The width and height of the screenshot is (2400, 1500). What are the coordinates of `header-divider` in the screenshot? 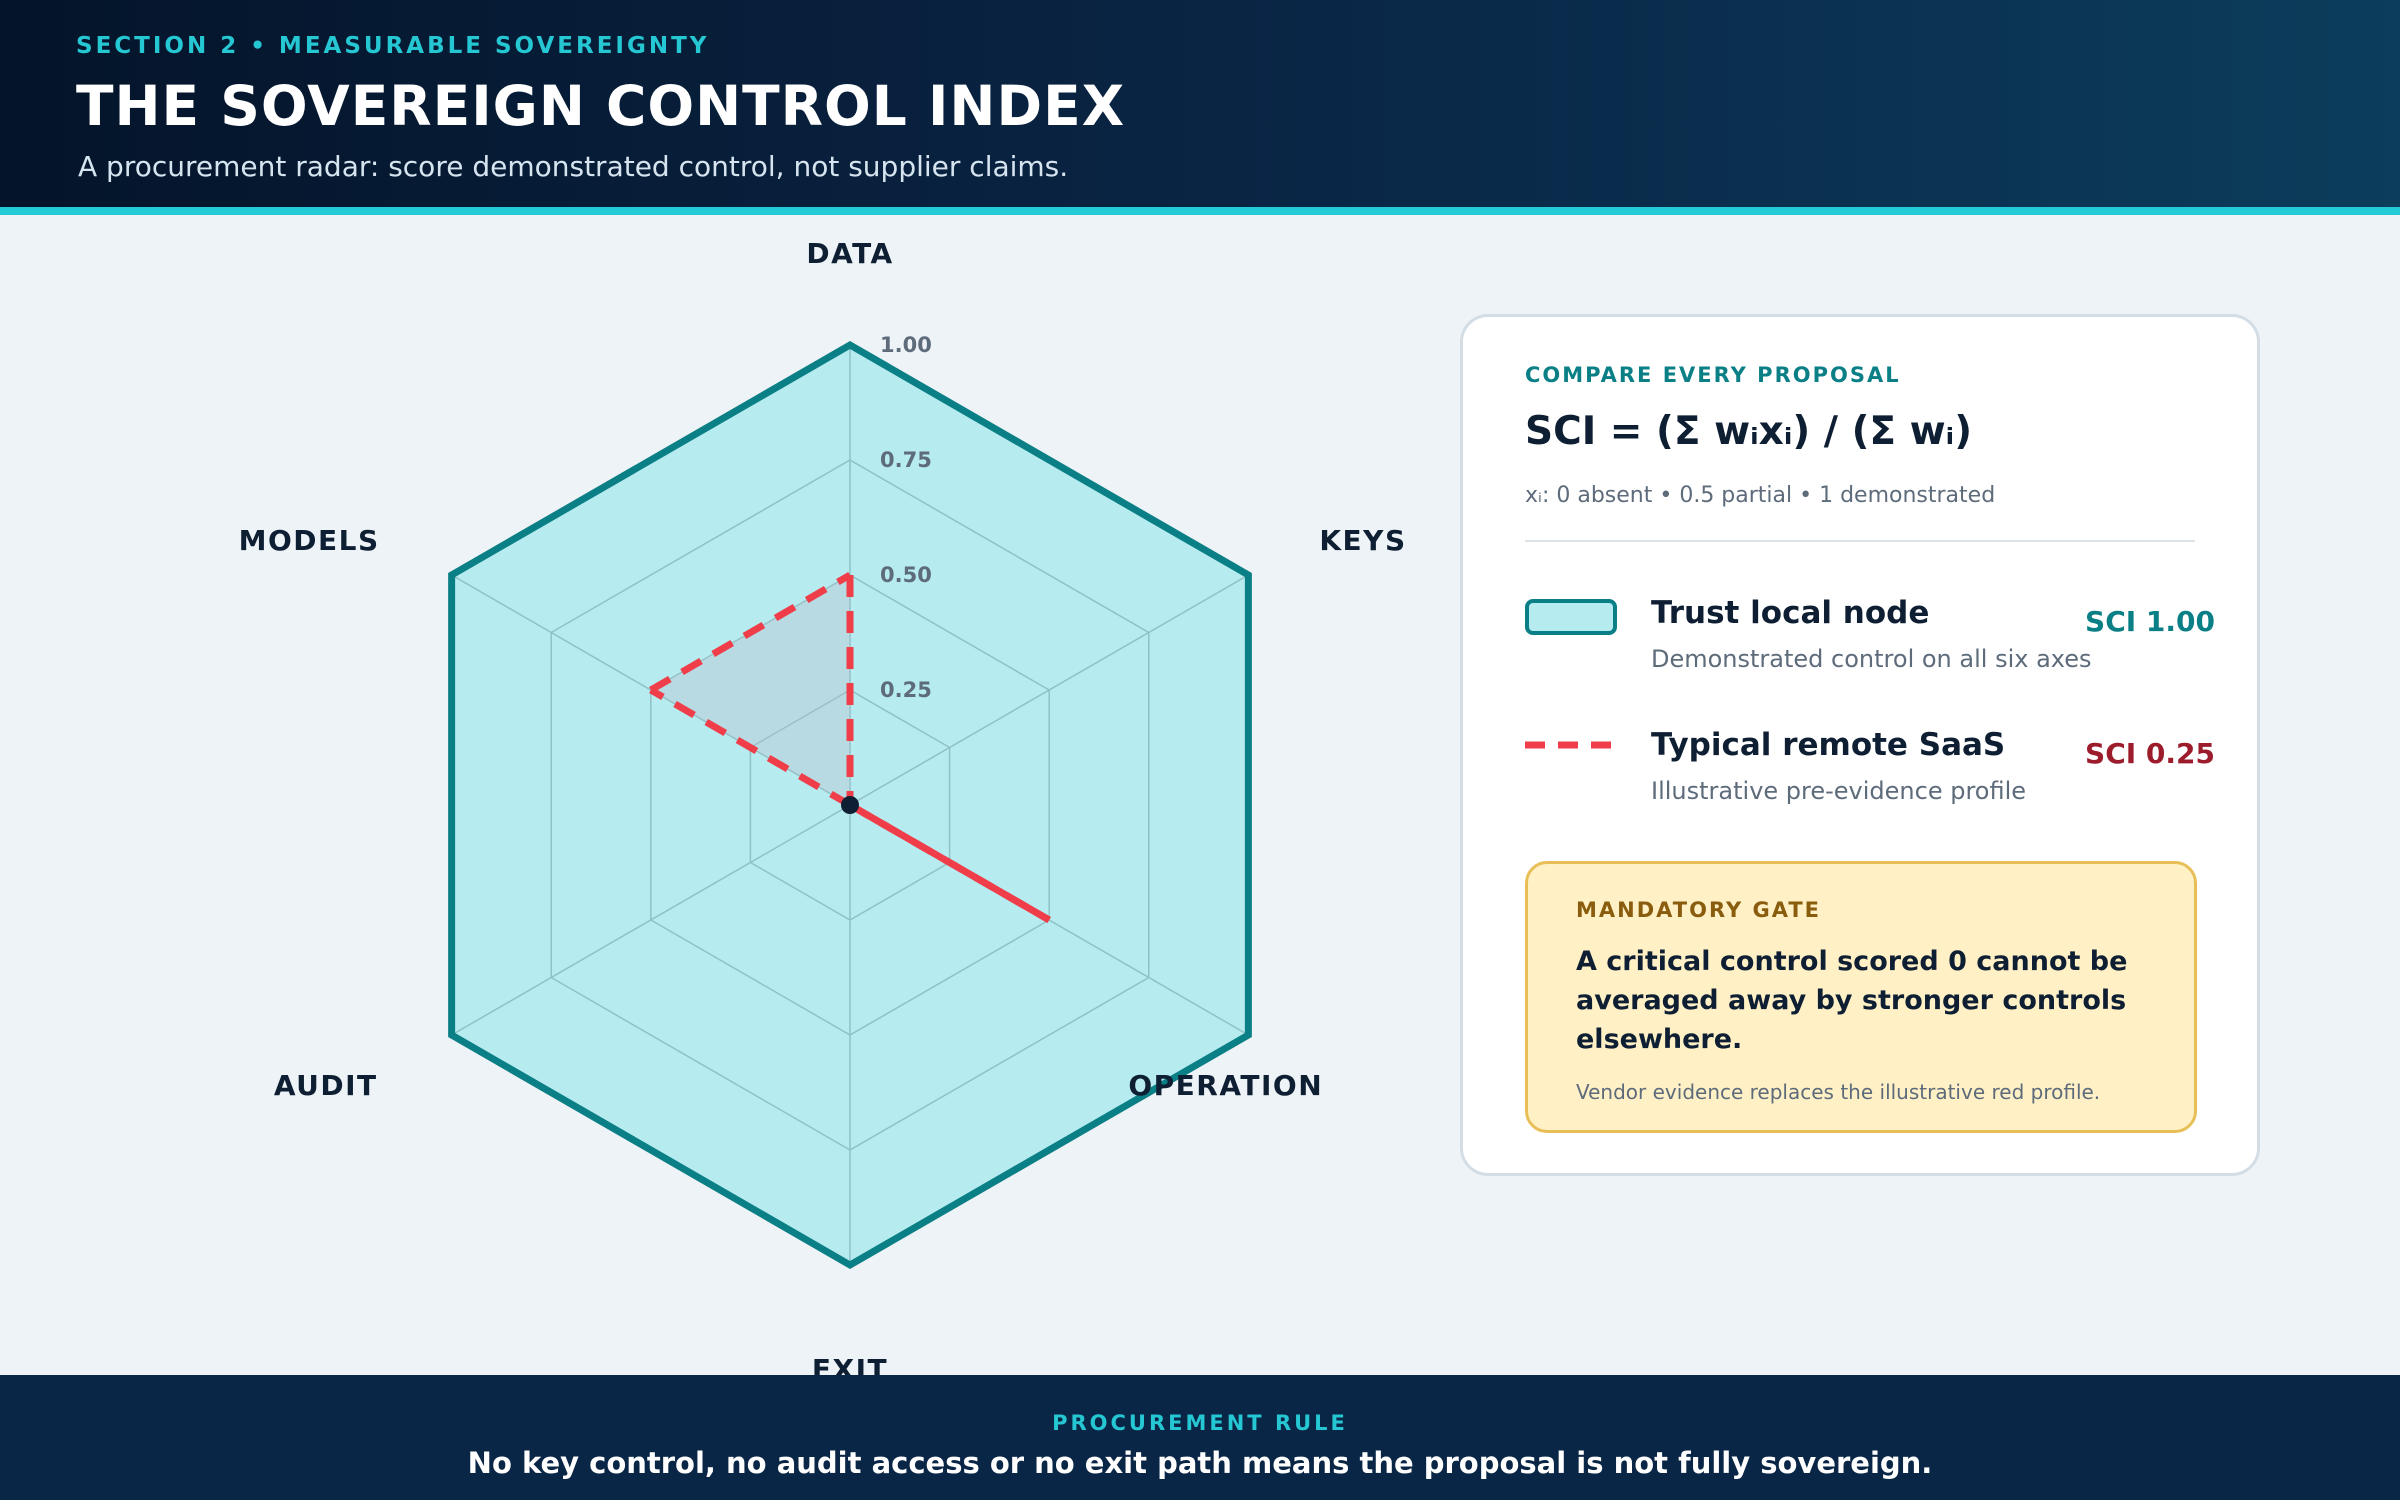 It's located at (1200, 211).